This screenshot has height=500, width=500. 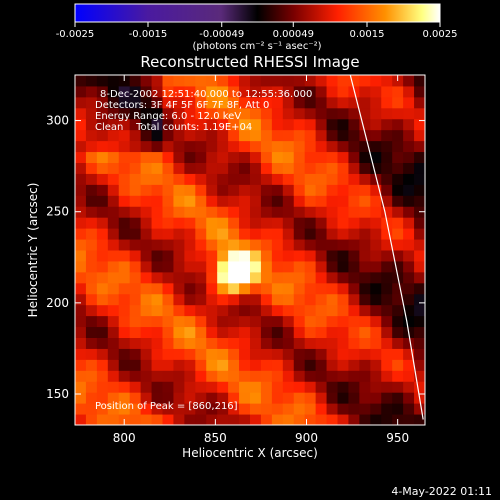 What do you see at coordinates (250, 453) in the screenshot?
I see `x-axis-label: Heliocentric X (arcsec)` at bounding box center [250, 453].